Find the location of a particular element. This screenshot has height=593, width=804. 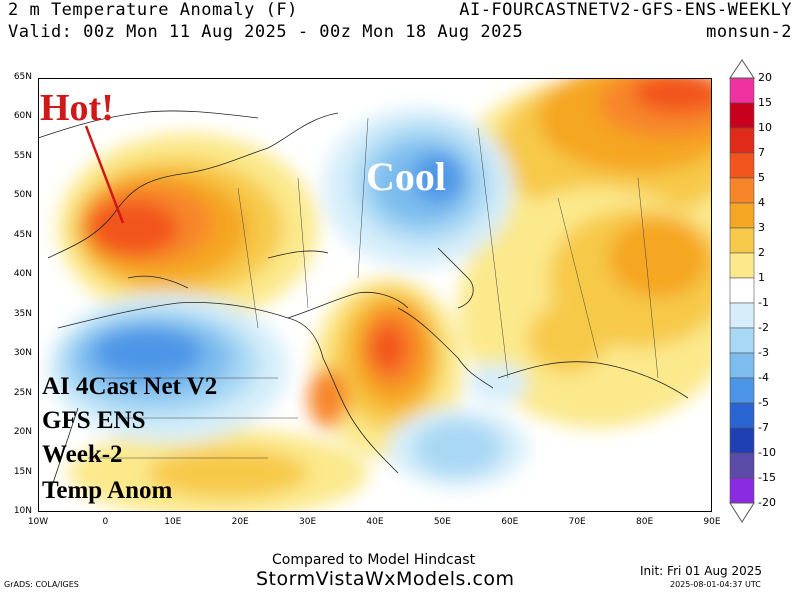

longitude-label: 20E is located at coordinates (240, 522).